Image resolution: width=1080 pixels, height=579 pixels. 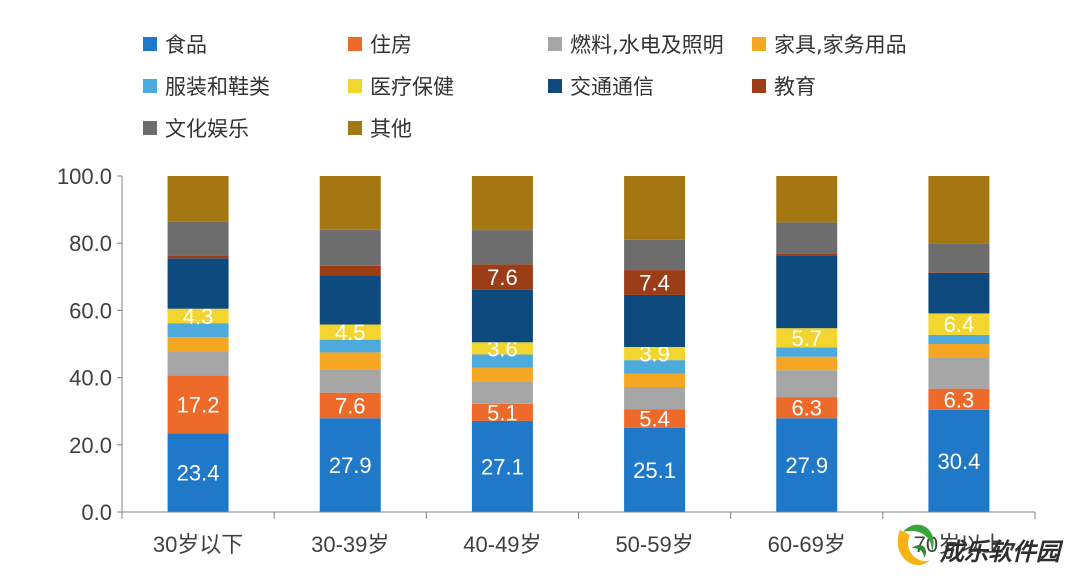 I want to click on data-label: 6.3, so click(x=806, y=408).